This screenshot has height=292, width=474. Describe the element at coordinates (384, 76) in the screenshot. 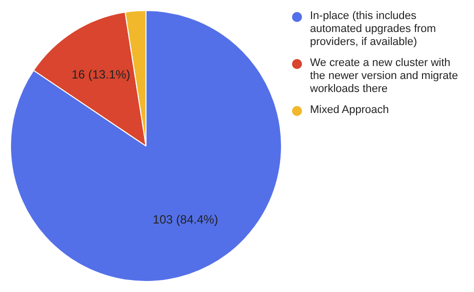

I see `legend-label: We create a new cluster with the newer version and migrate workloads there` at that location.